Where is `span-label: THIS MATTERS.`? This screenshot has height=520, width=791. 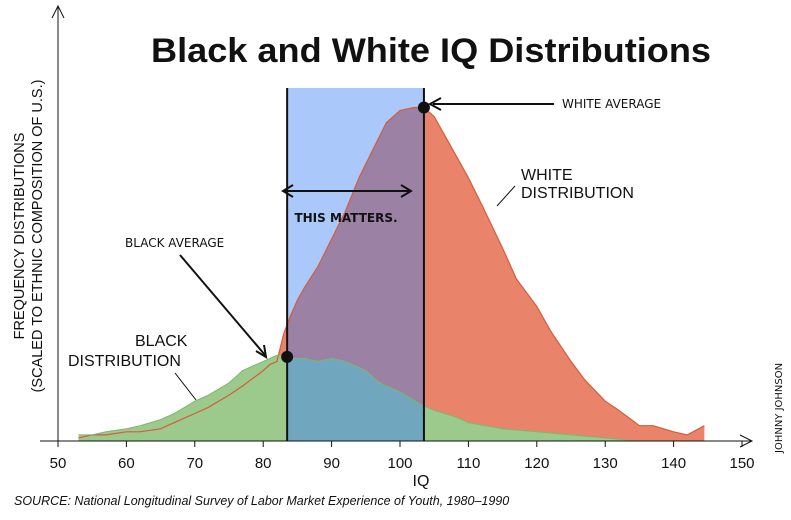
span-label: THIS MATTERS. is located at coordinates (345, 218).